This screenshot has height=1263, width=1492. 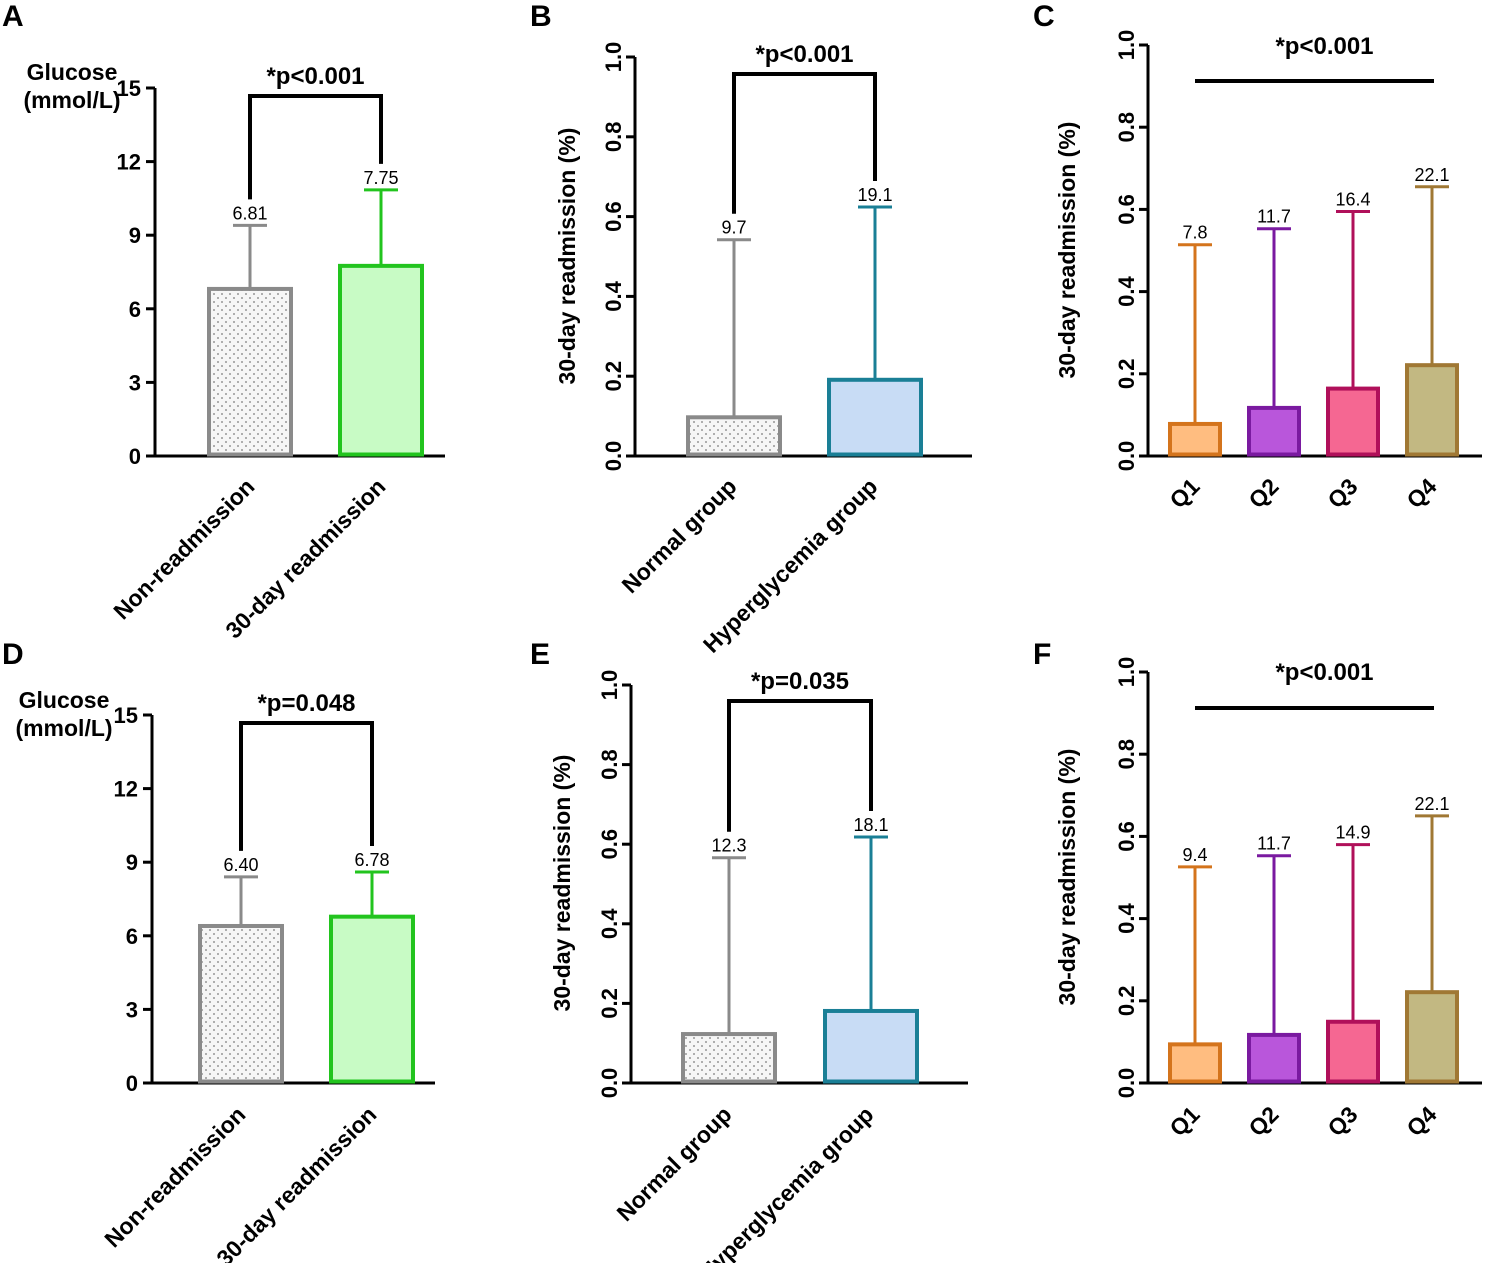 I want to click on panel-letter-d: D, so click(x=13, y=654).